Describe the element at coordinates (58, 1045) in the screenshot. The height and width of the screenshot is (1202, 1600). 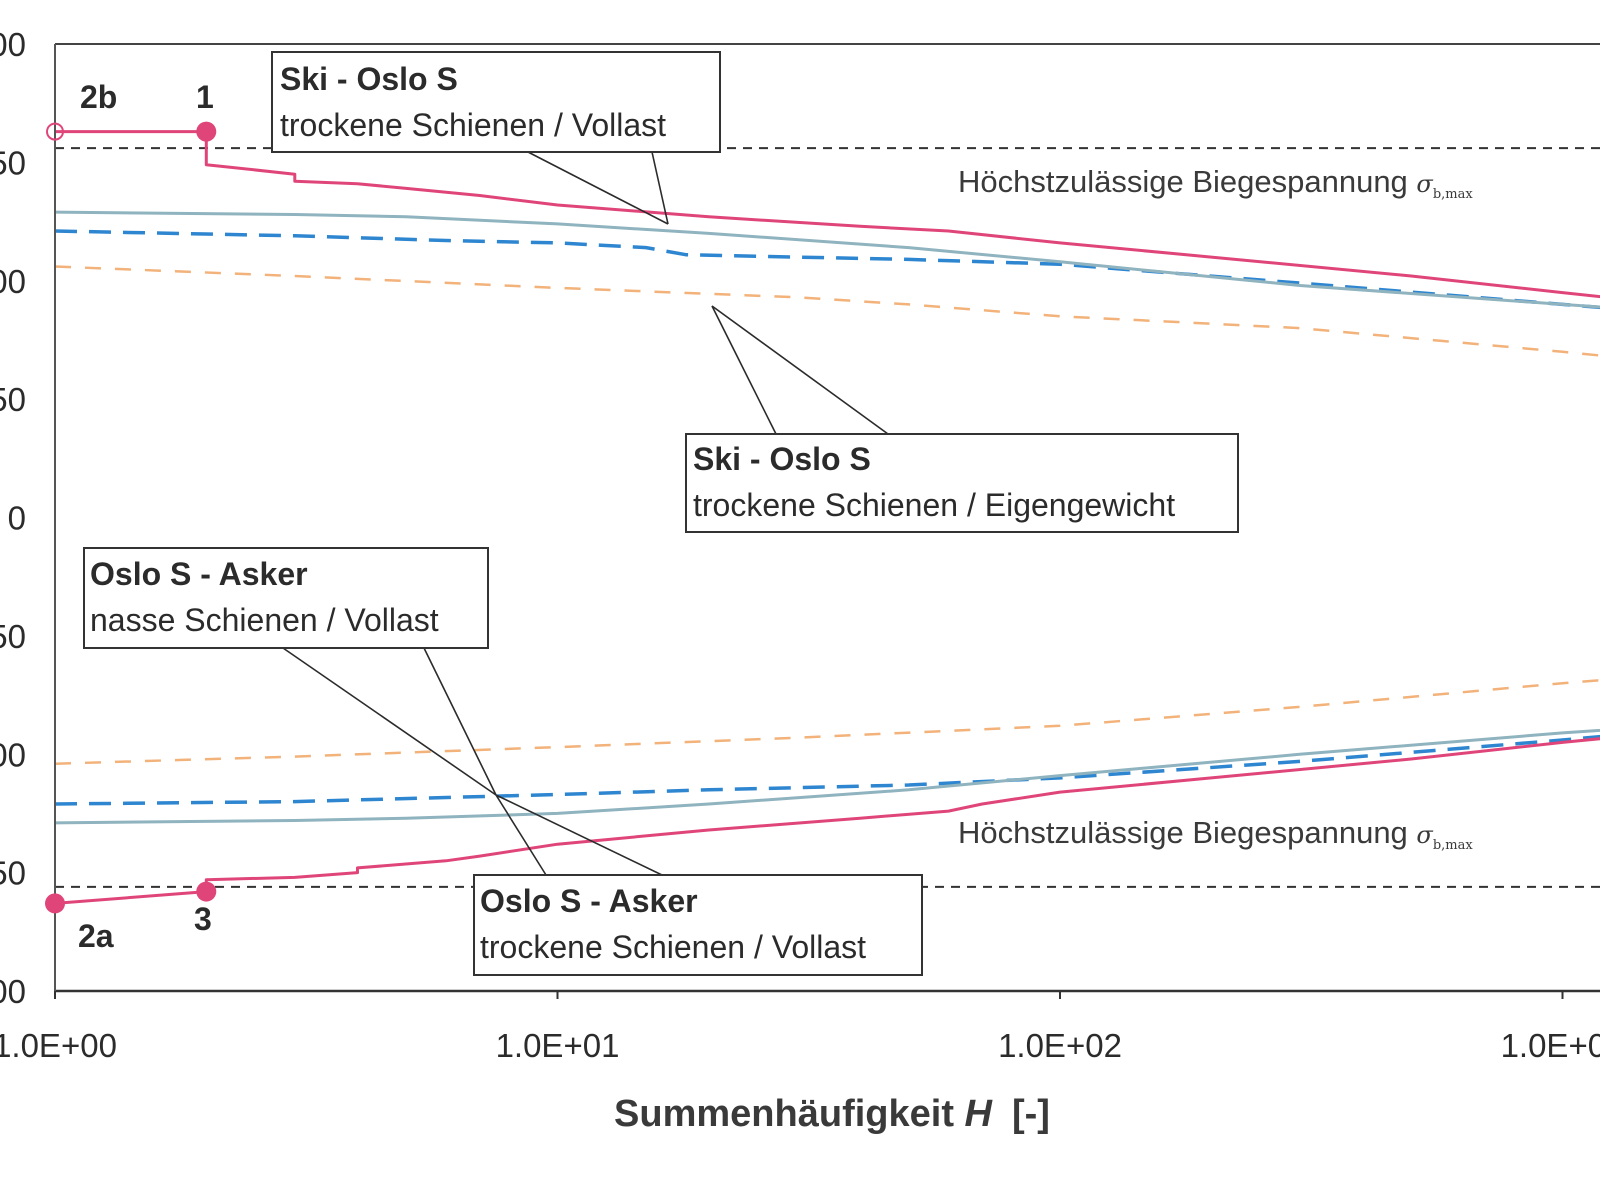
I see `x-tick-label-0: 1.0E+00` at that location.